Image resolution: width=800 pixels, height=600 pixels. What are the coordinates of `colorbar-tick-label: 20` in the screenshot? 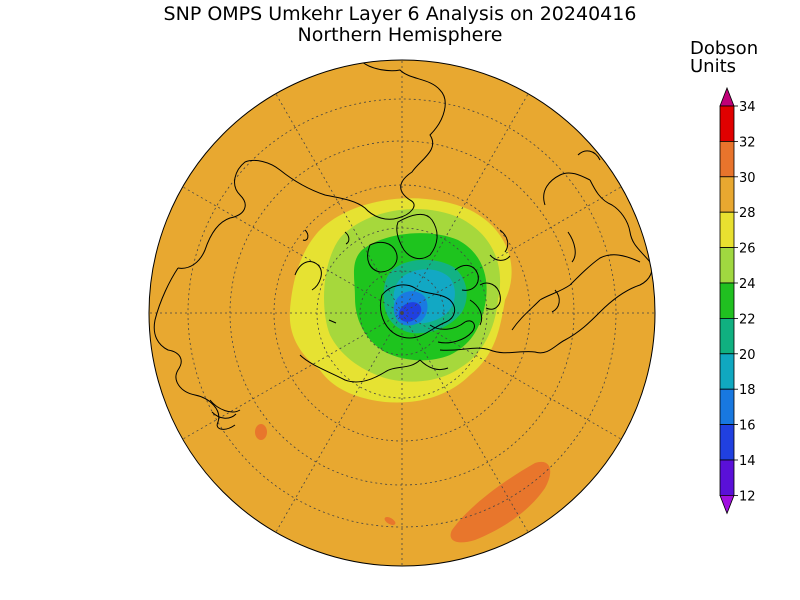 It's located at (747, 355).